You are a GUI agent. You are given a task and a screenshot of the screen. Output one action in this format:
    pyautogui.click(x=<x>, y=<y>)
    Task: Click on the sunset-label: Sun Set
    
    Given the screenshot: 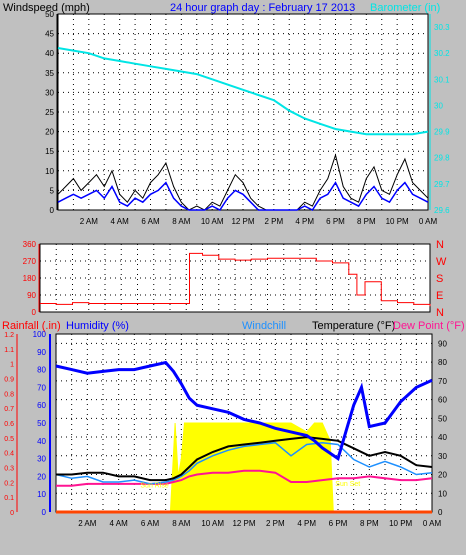 What is the action you would take?
    pyautogui.click(x=347, y=484)
    